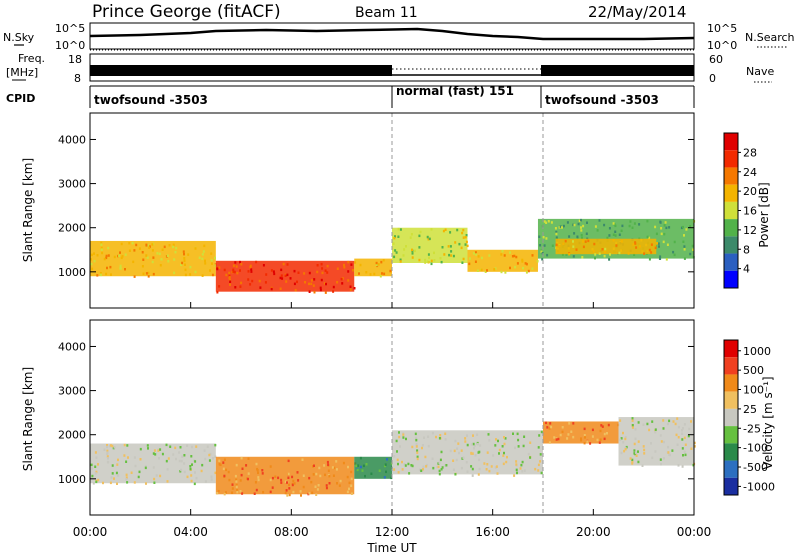 The width and height of the screenshot is (800, 554). I want to click on velocity-ytick-label: 4000, so click(72, 346).